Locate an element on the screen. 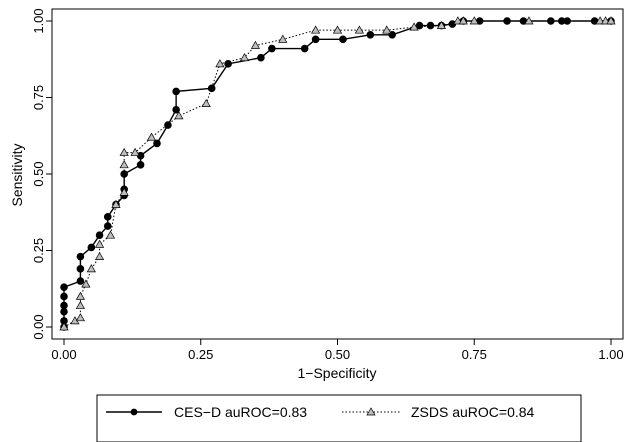 This screenshot has width=629, height=442. y-tick-label: 0.75 is located at coordinates (38, 97).